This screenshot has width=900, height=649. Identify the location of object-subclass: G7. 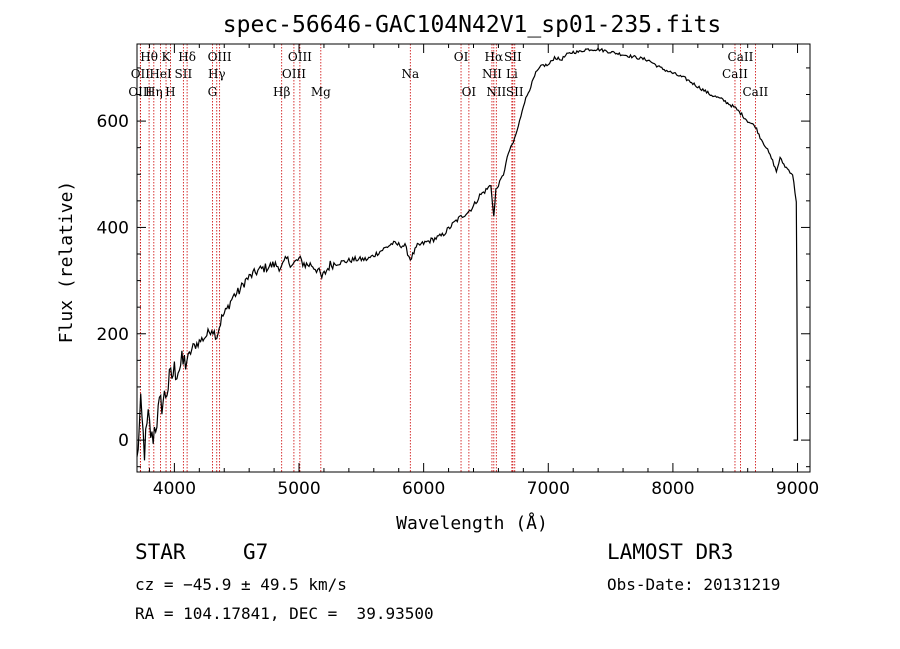
(256, 552).